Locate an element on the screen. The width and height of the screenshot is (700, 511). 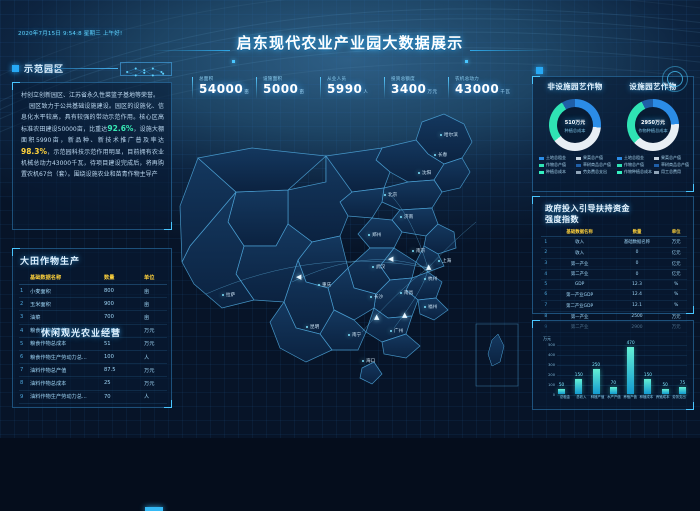
network-decoration-svg is located at coordinates (145, 72).